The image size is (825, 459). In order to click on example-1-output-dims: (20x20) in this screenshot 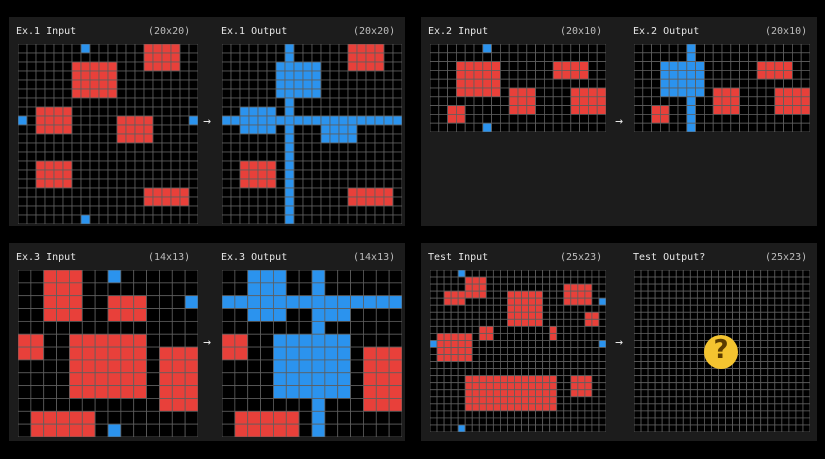, I will do `click(374, 31)`.